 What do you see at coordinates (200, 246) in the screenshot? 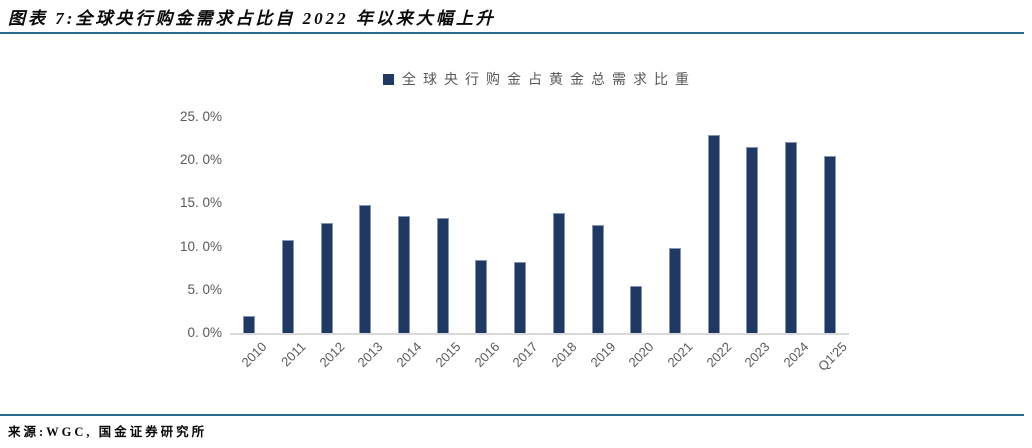
I see `y-tick-label-10: 10. 0%` at bounding box center [200, 246].